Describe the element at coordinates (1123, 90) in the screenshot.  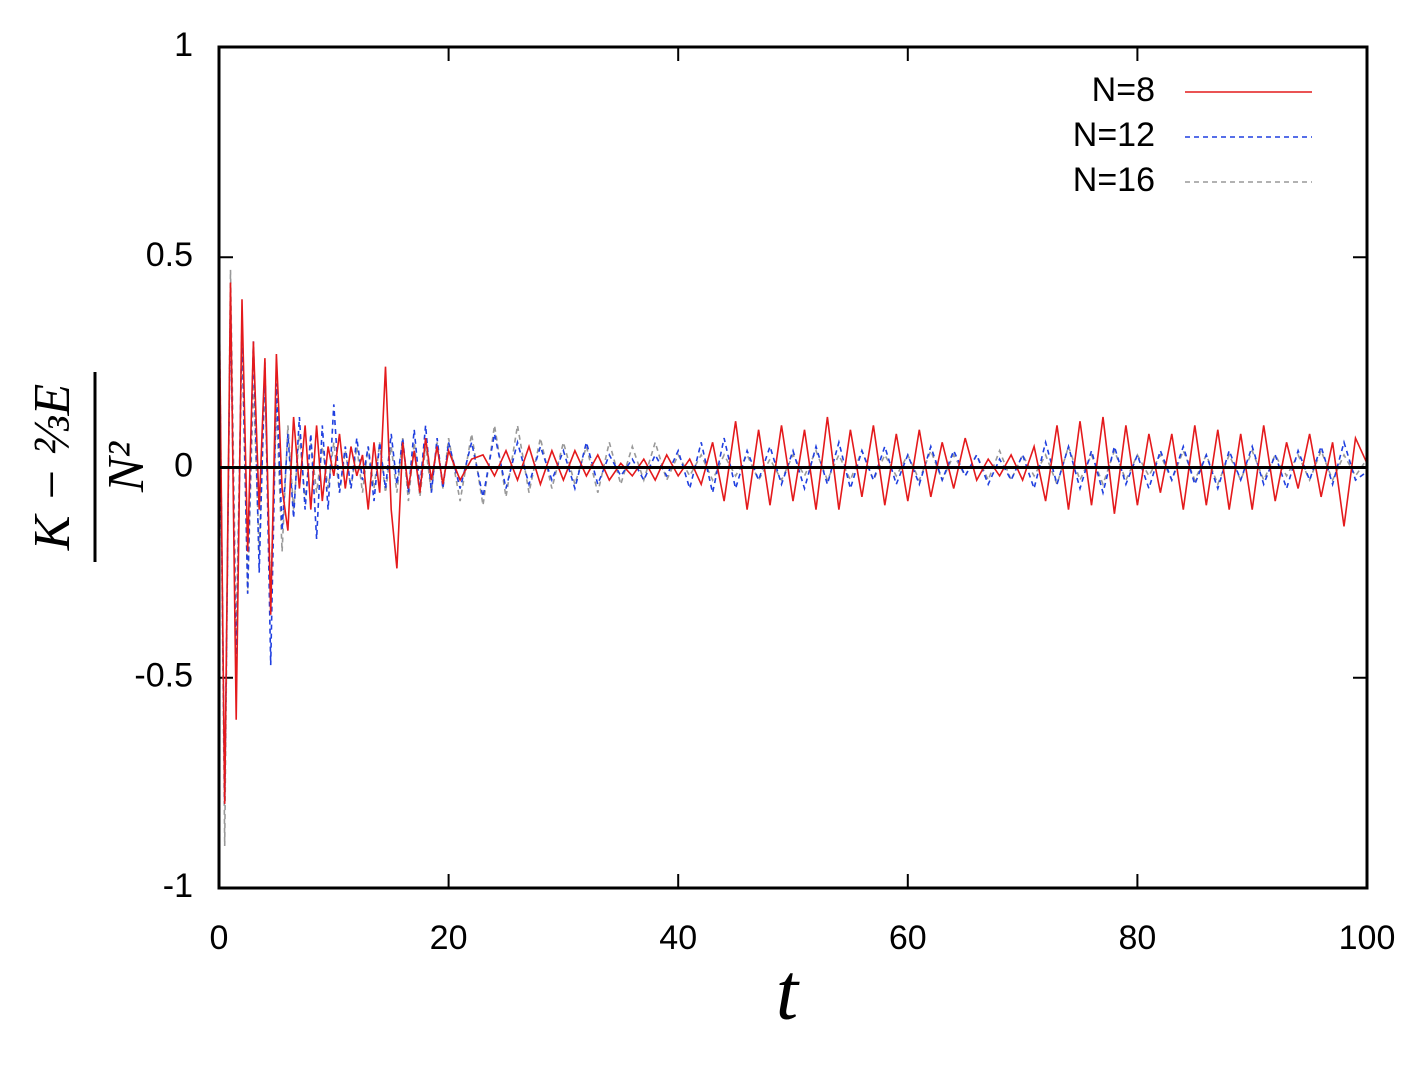
I see `legend-label: N=8` at that location.